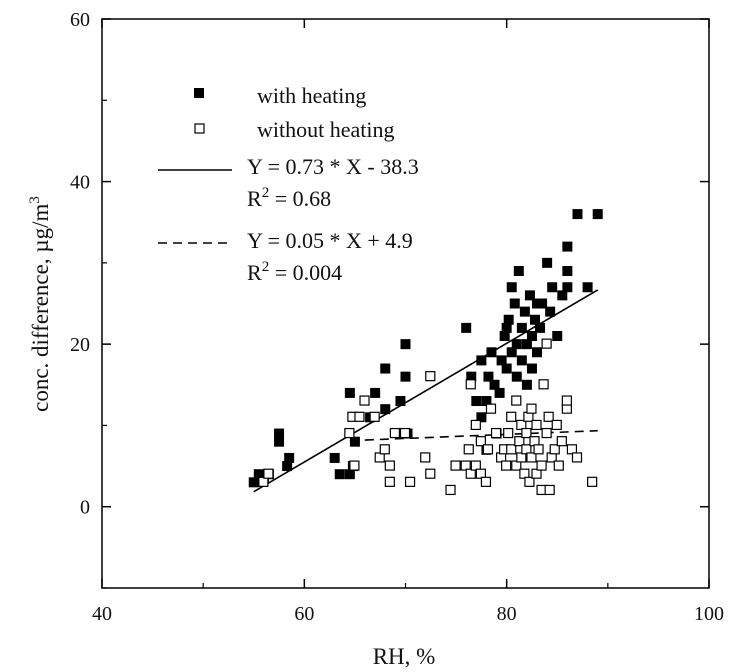 The image size is (732, 672). Describe the element at coordinates (80, 345) in the screenshot. I see `y-tick-label: 20` at that location.